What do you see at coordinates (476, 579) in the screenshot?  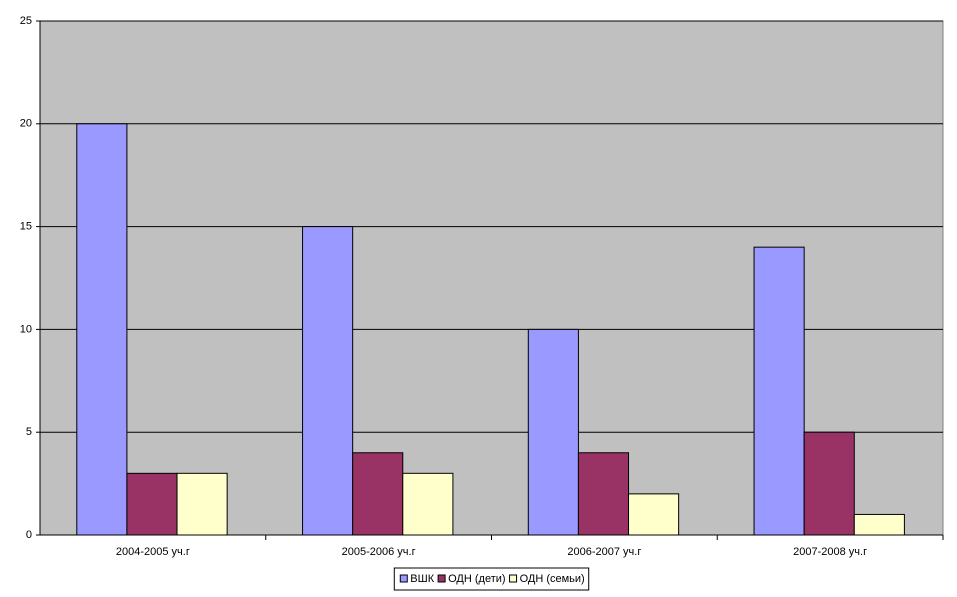 I see `legend-label: ОДН (дети)` at bounding box center [476, 579].